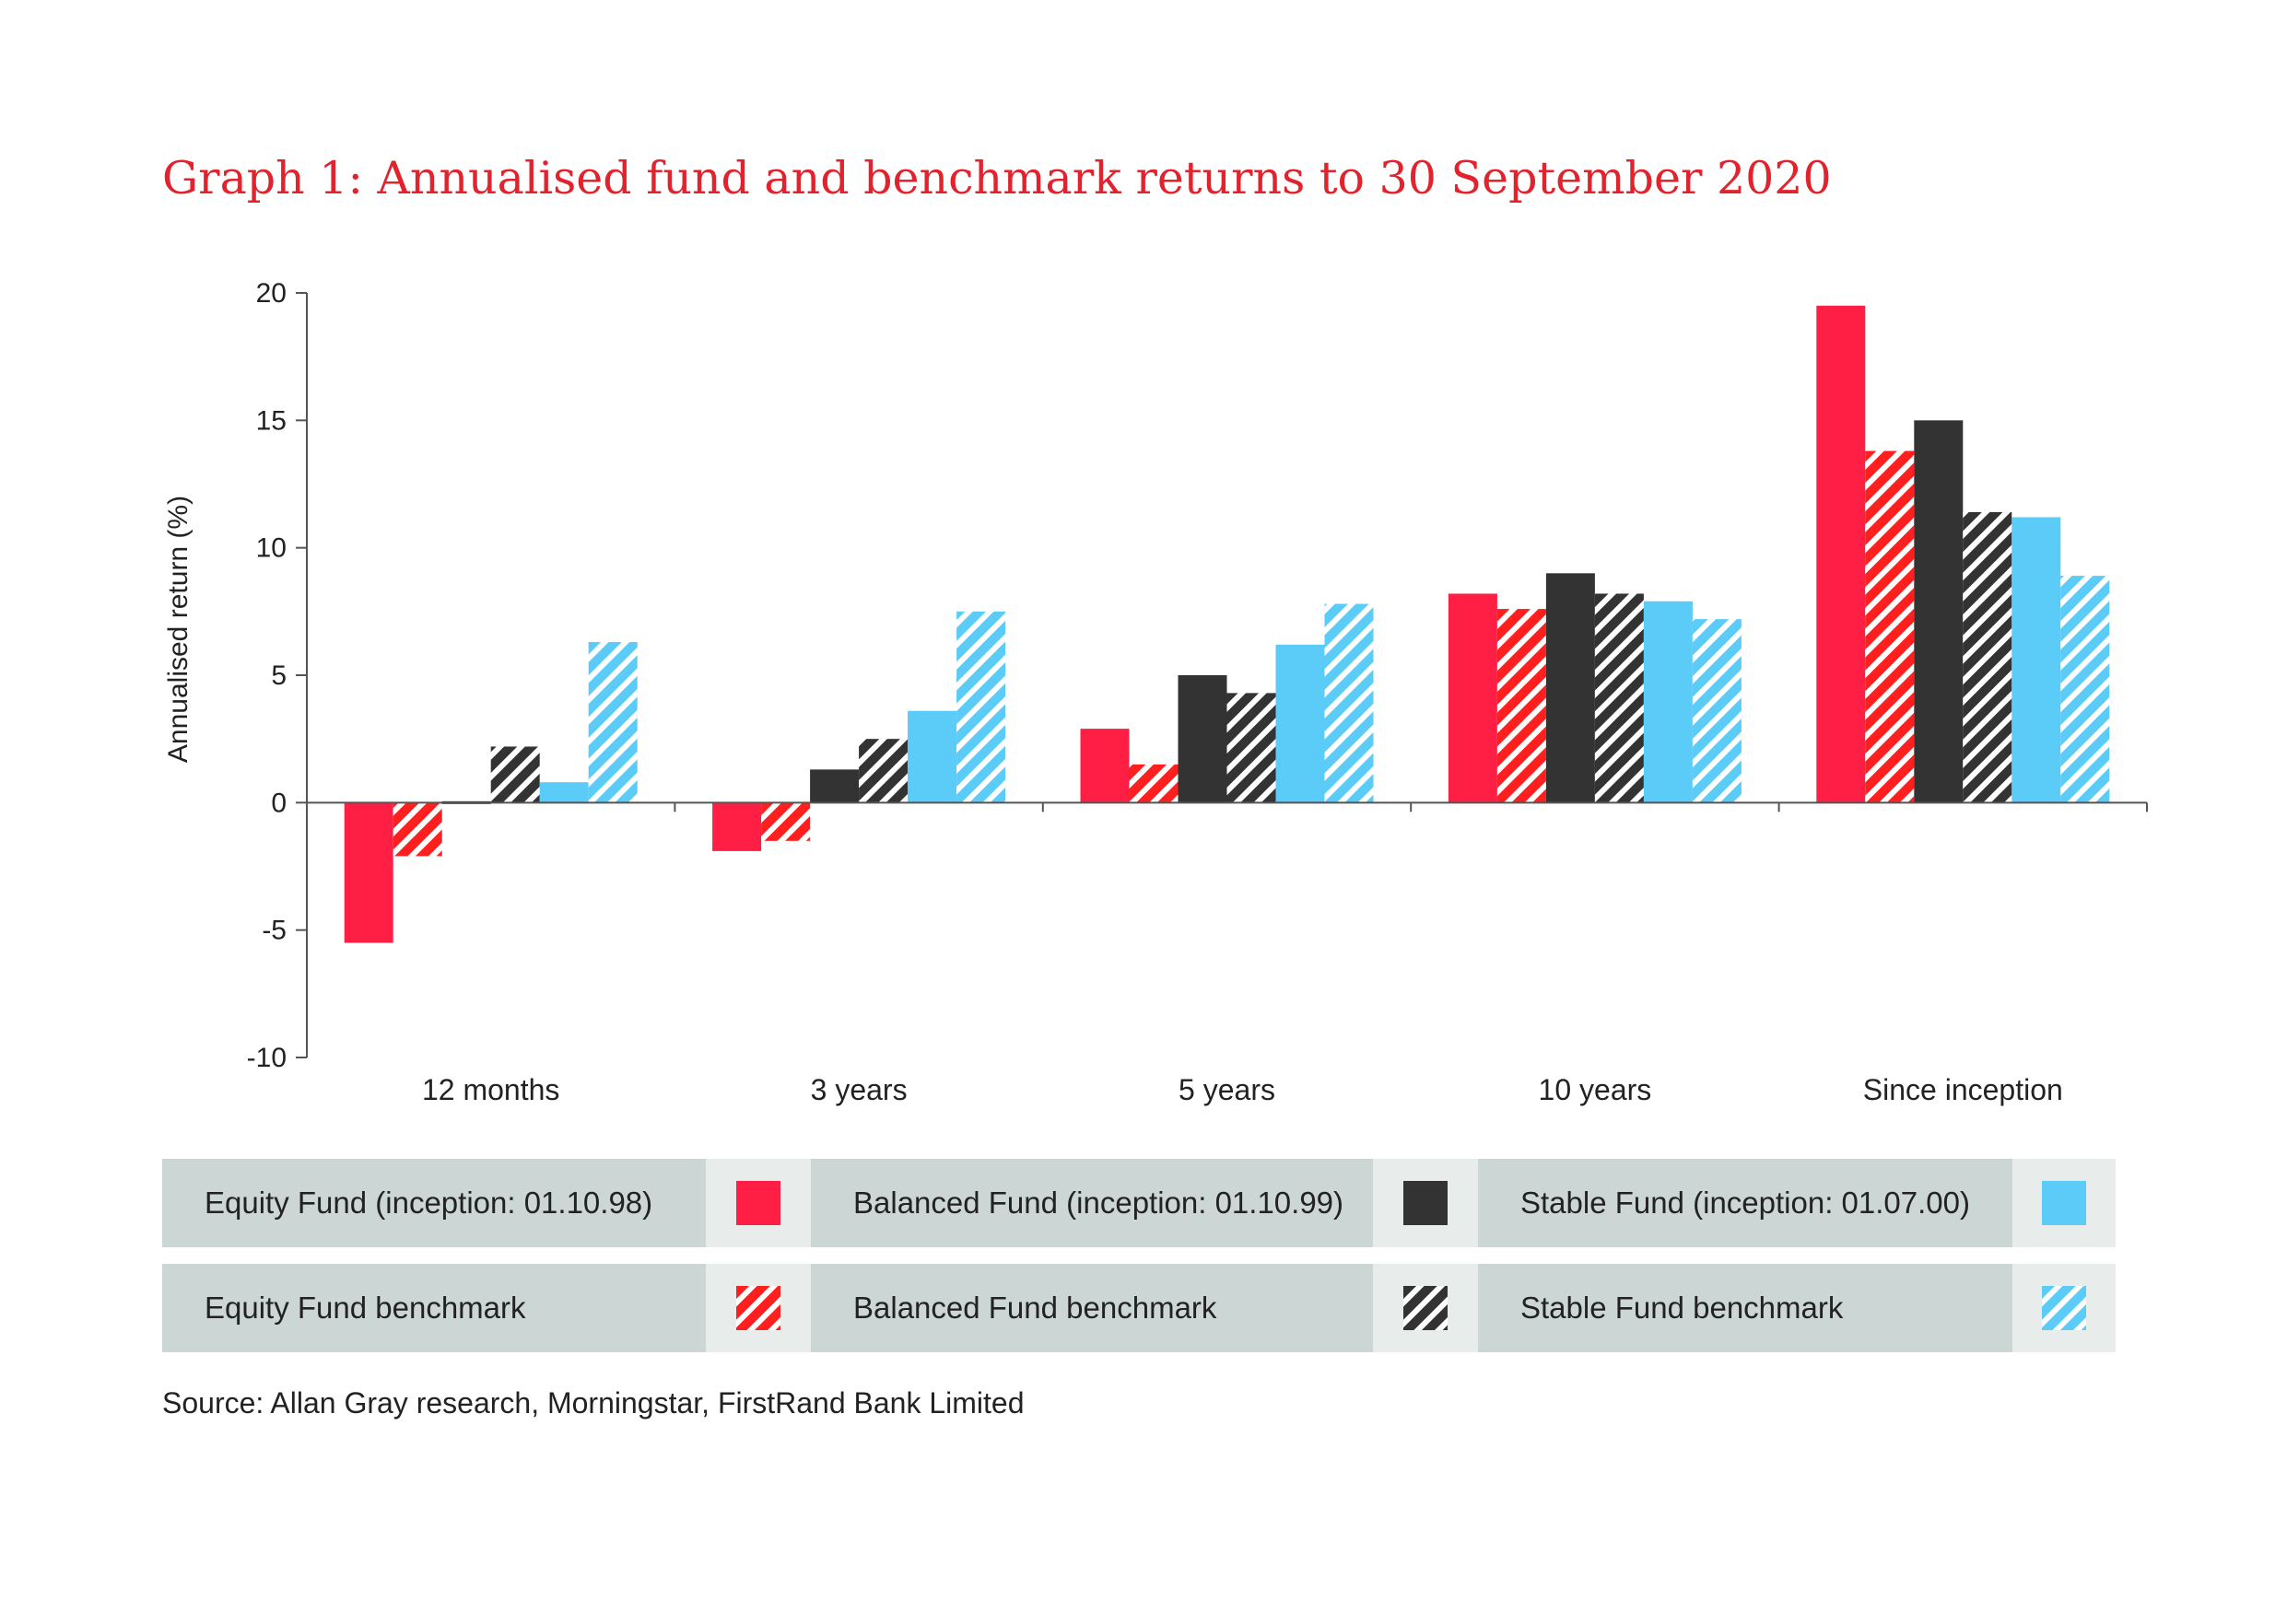 This screenshot has height=1624, width=2287. What do you see at coordinates (1570, 688) in the screenshot?
I see `bar-3-10-years` at bounding box center [1570, 688].